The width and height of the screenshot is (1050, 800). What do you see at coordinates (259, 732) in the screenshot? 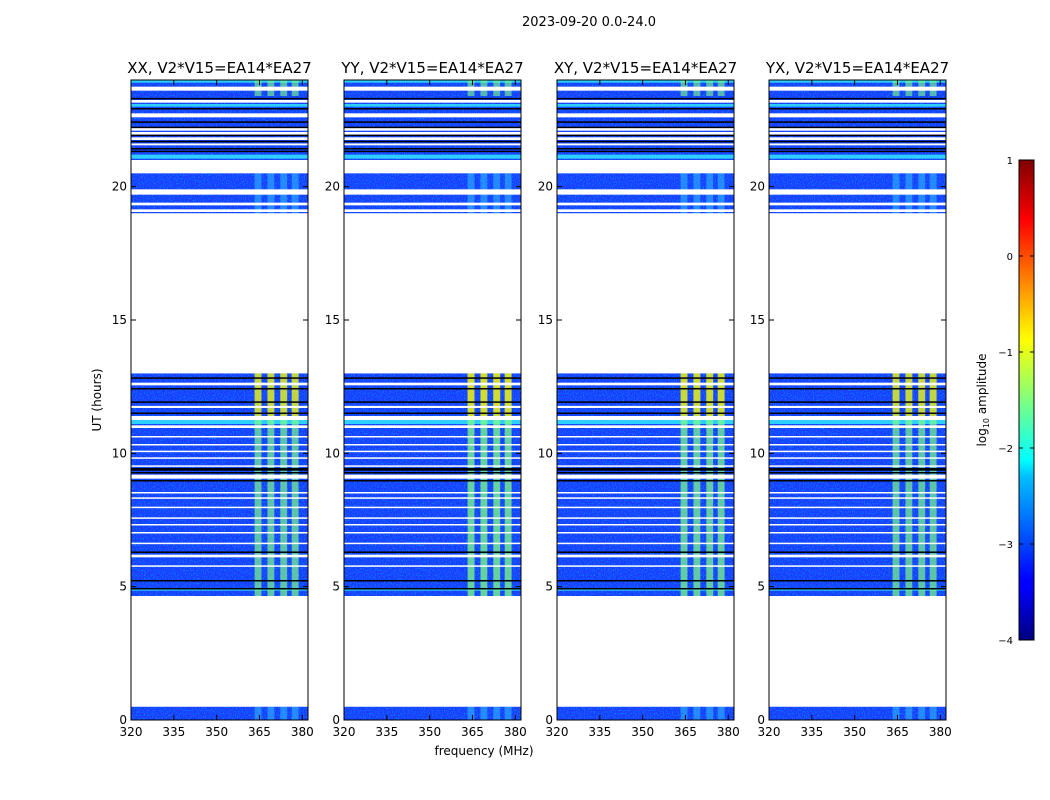
I see `x-tick-label: 365` at bounding box center [259, 732].